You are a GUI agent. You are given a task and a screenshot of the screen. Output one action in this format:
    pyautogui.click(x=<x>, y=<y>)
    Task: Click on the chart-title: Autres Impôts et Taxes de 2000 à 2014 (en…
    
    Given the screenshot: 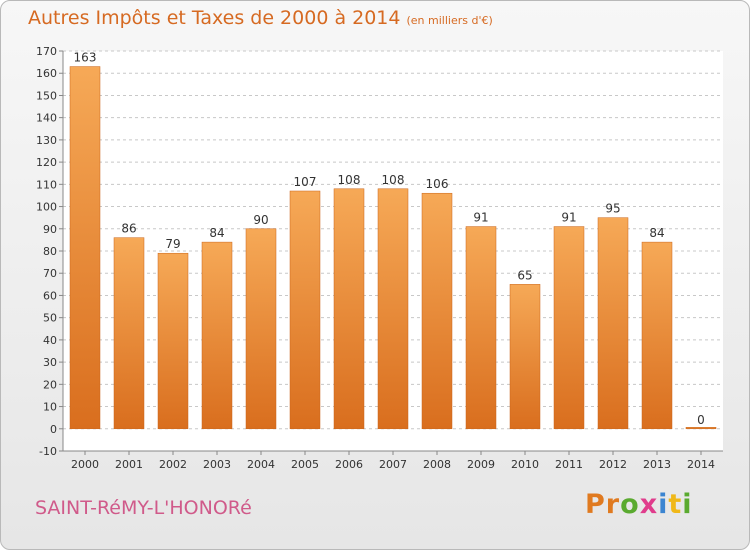 What is the action you would take?
    pyautogui.click(x=260, y=18)
    